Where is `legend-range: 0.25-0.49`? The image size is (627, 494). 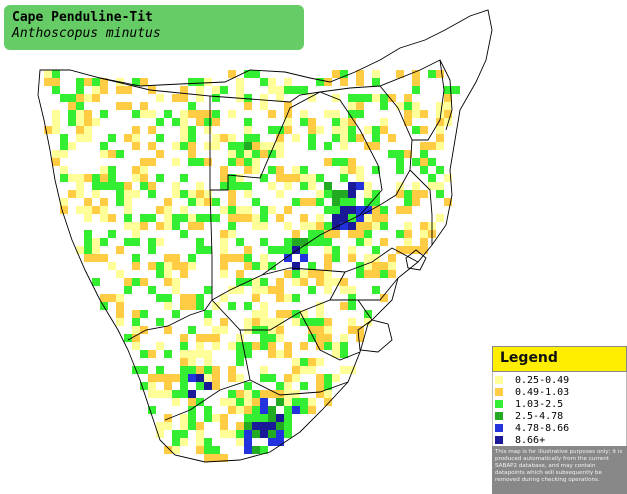 legend-range: 0.25-0.49 is located at coordinates (542, 380).